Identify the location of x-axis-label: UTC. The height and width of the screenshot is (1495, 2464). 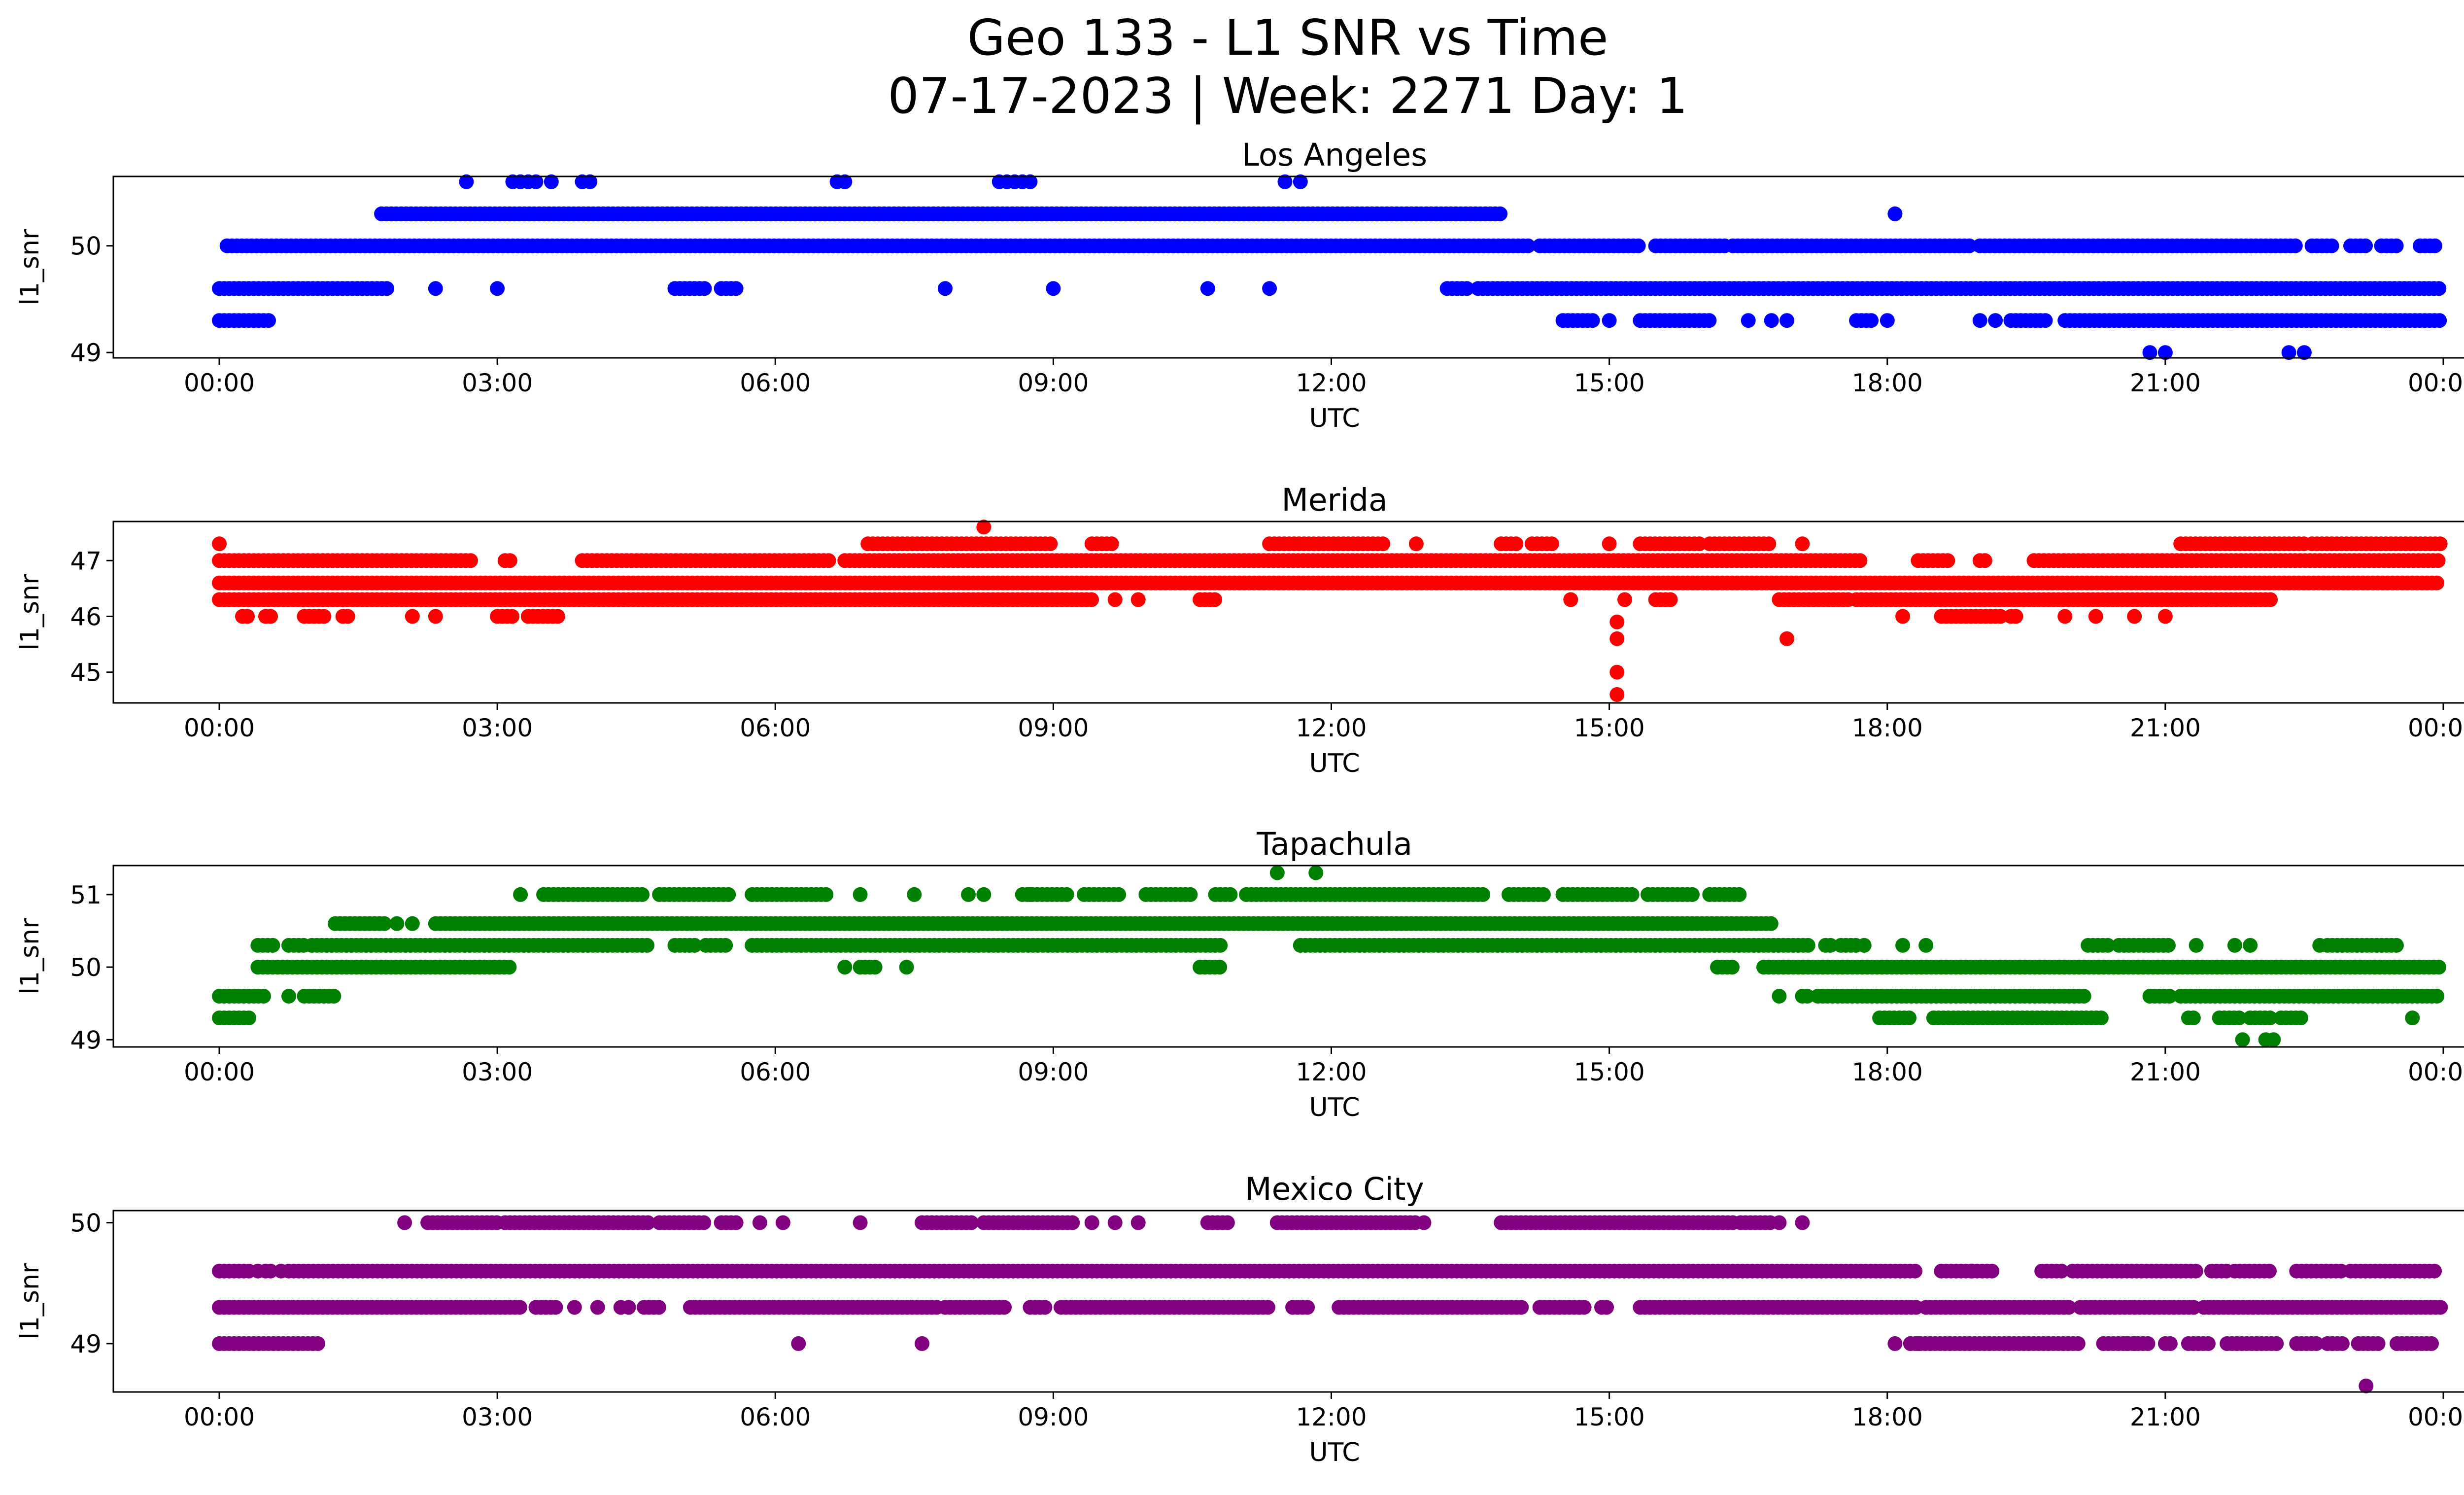
(1334, 763).